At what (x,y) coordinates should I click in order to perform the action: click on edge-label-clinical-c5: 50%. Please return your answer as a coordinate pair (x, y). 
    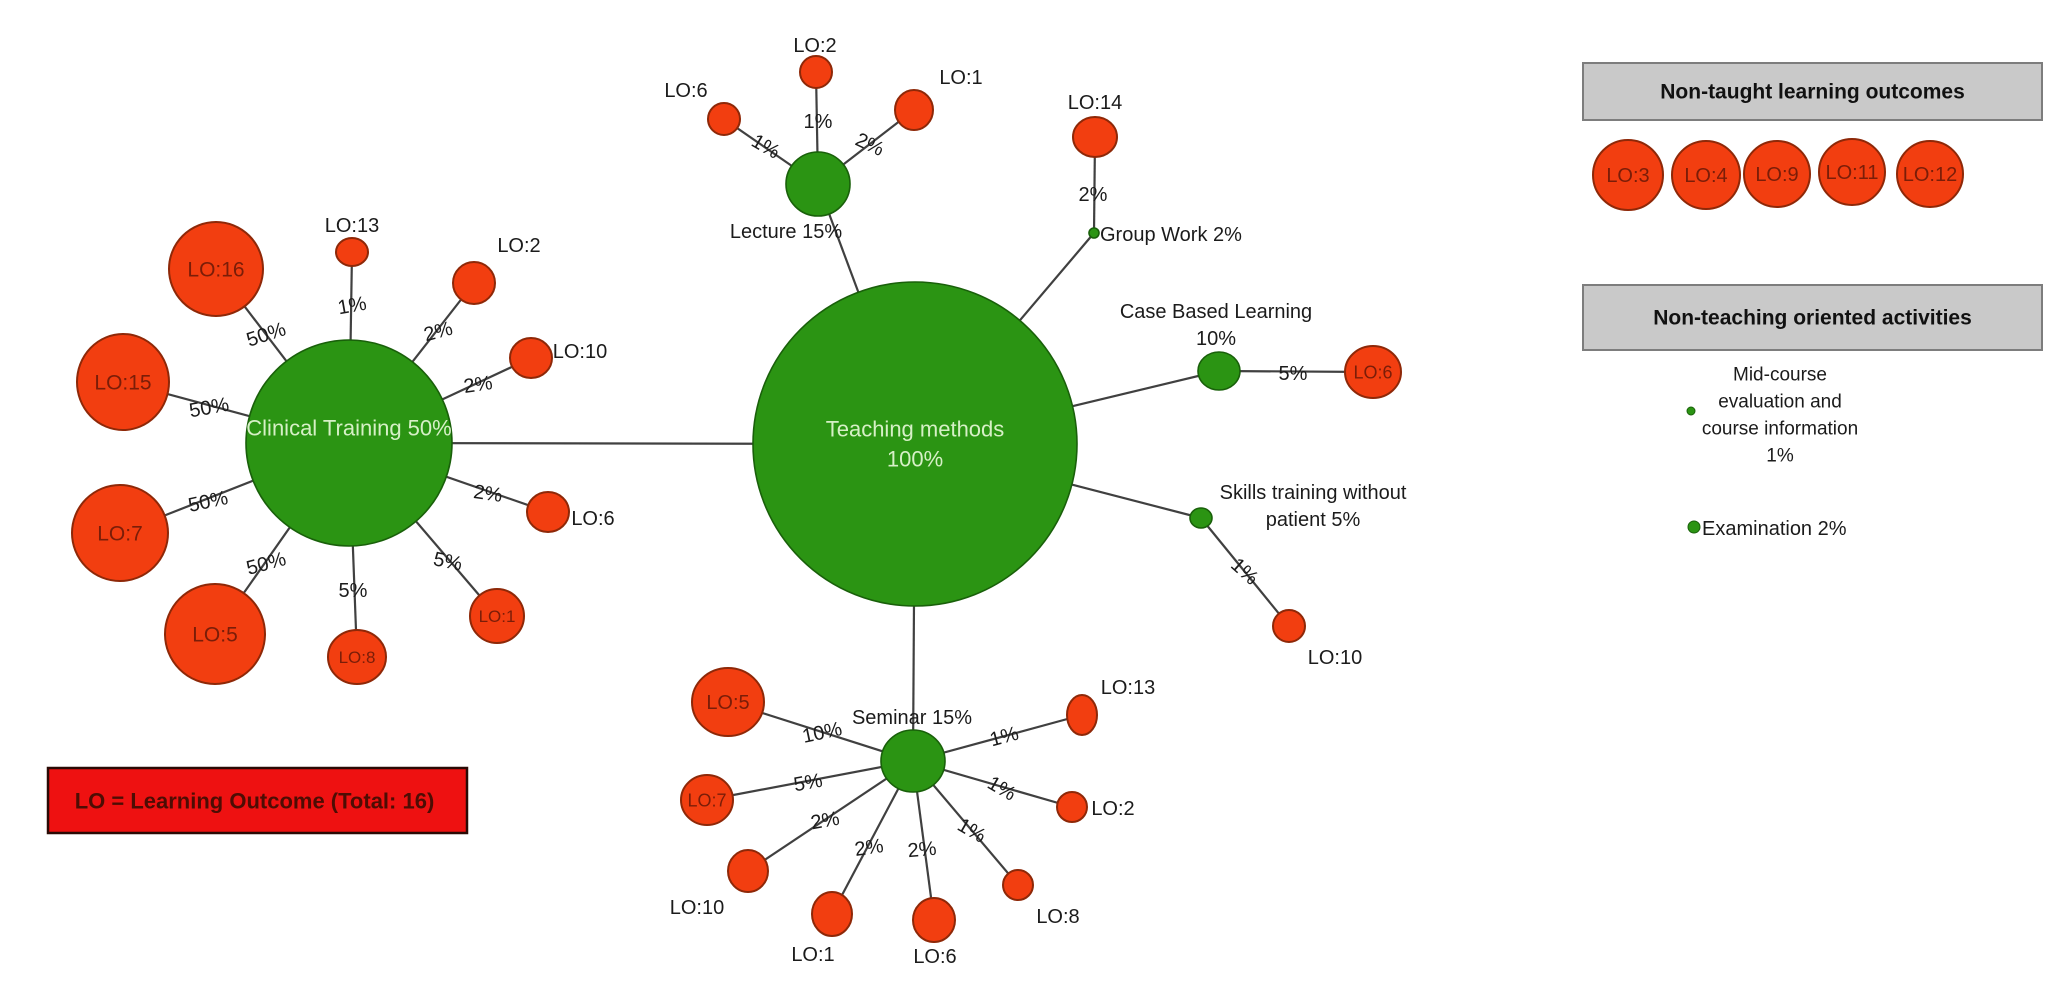
    Looking at the image, I should click on (266, 564).